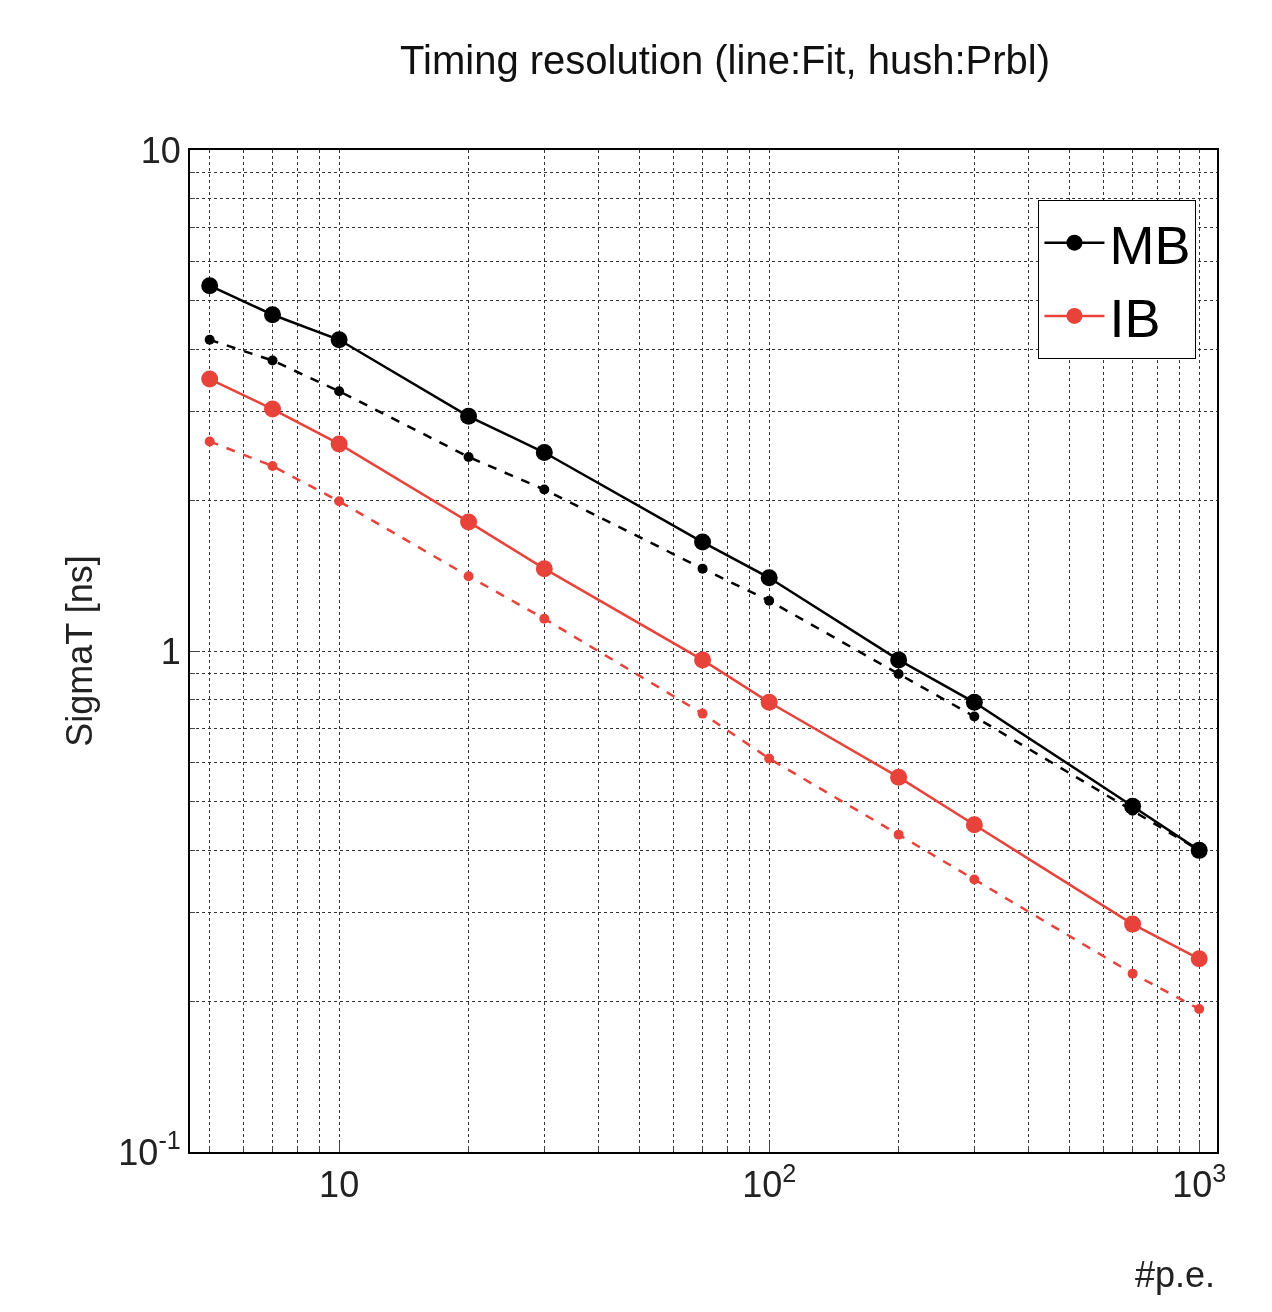 The height and width of the screenshot is (1312, 1272). Describe the element at coordinates (1135, 317) in the screenshot. I see `legend-label: IB` at that location.